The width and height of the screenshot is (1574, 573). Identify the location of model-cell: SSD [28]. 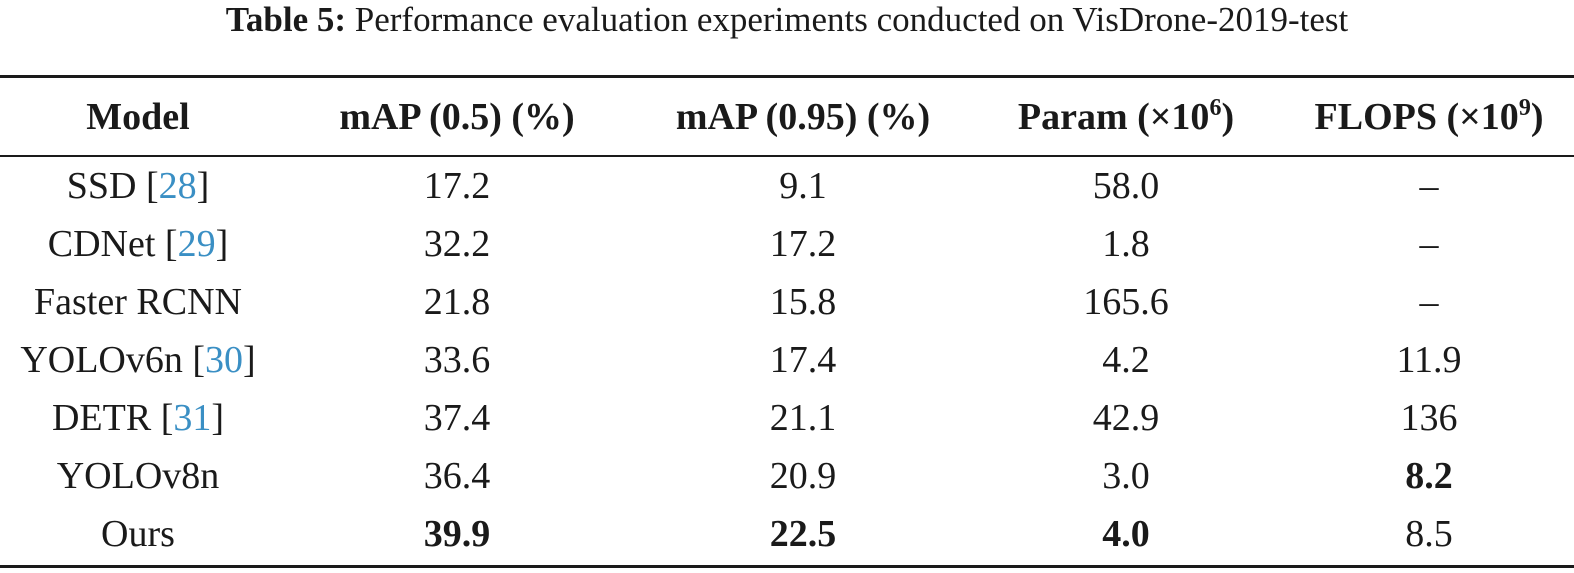
(138, 185).